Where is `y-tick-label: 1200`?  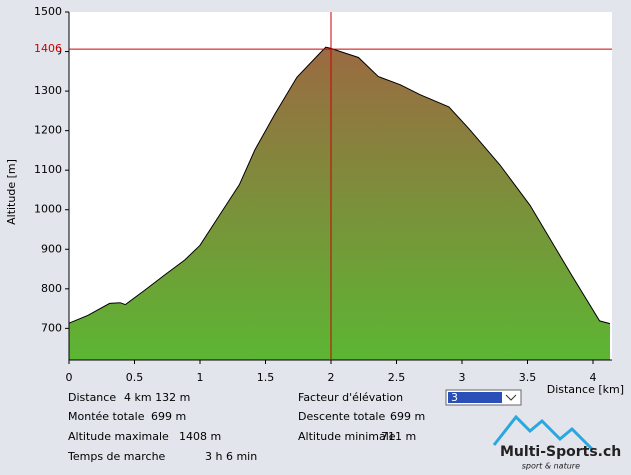 y-tick-label: 1200 is located at coordinates (48, 130).